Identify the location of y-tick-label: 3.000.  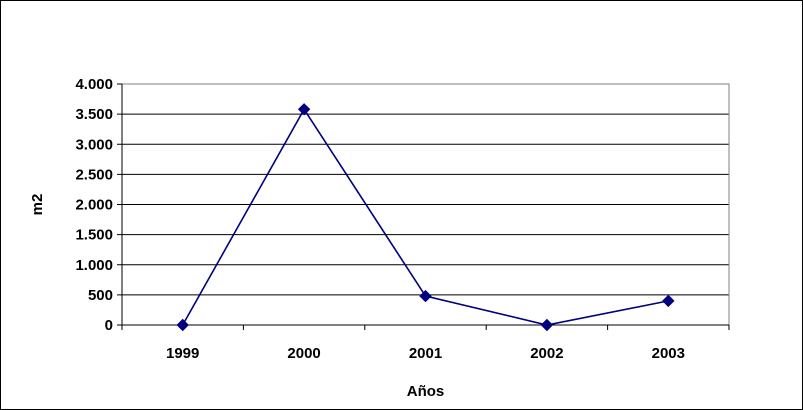
(94, 144).